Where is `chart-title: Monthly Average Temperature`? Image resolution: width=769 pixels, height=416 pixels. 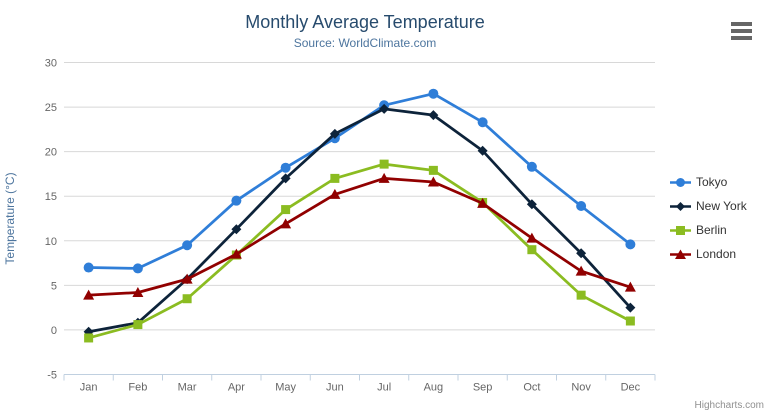 chart-title: Monthly Average Temperature is located at coordinates (365, 22).